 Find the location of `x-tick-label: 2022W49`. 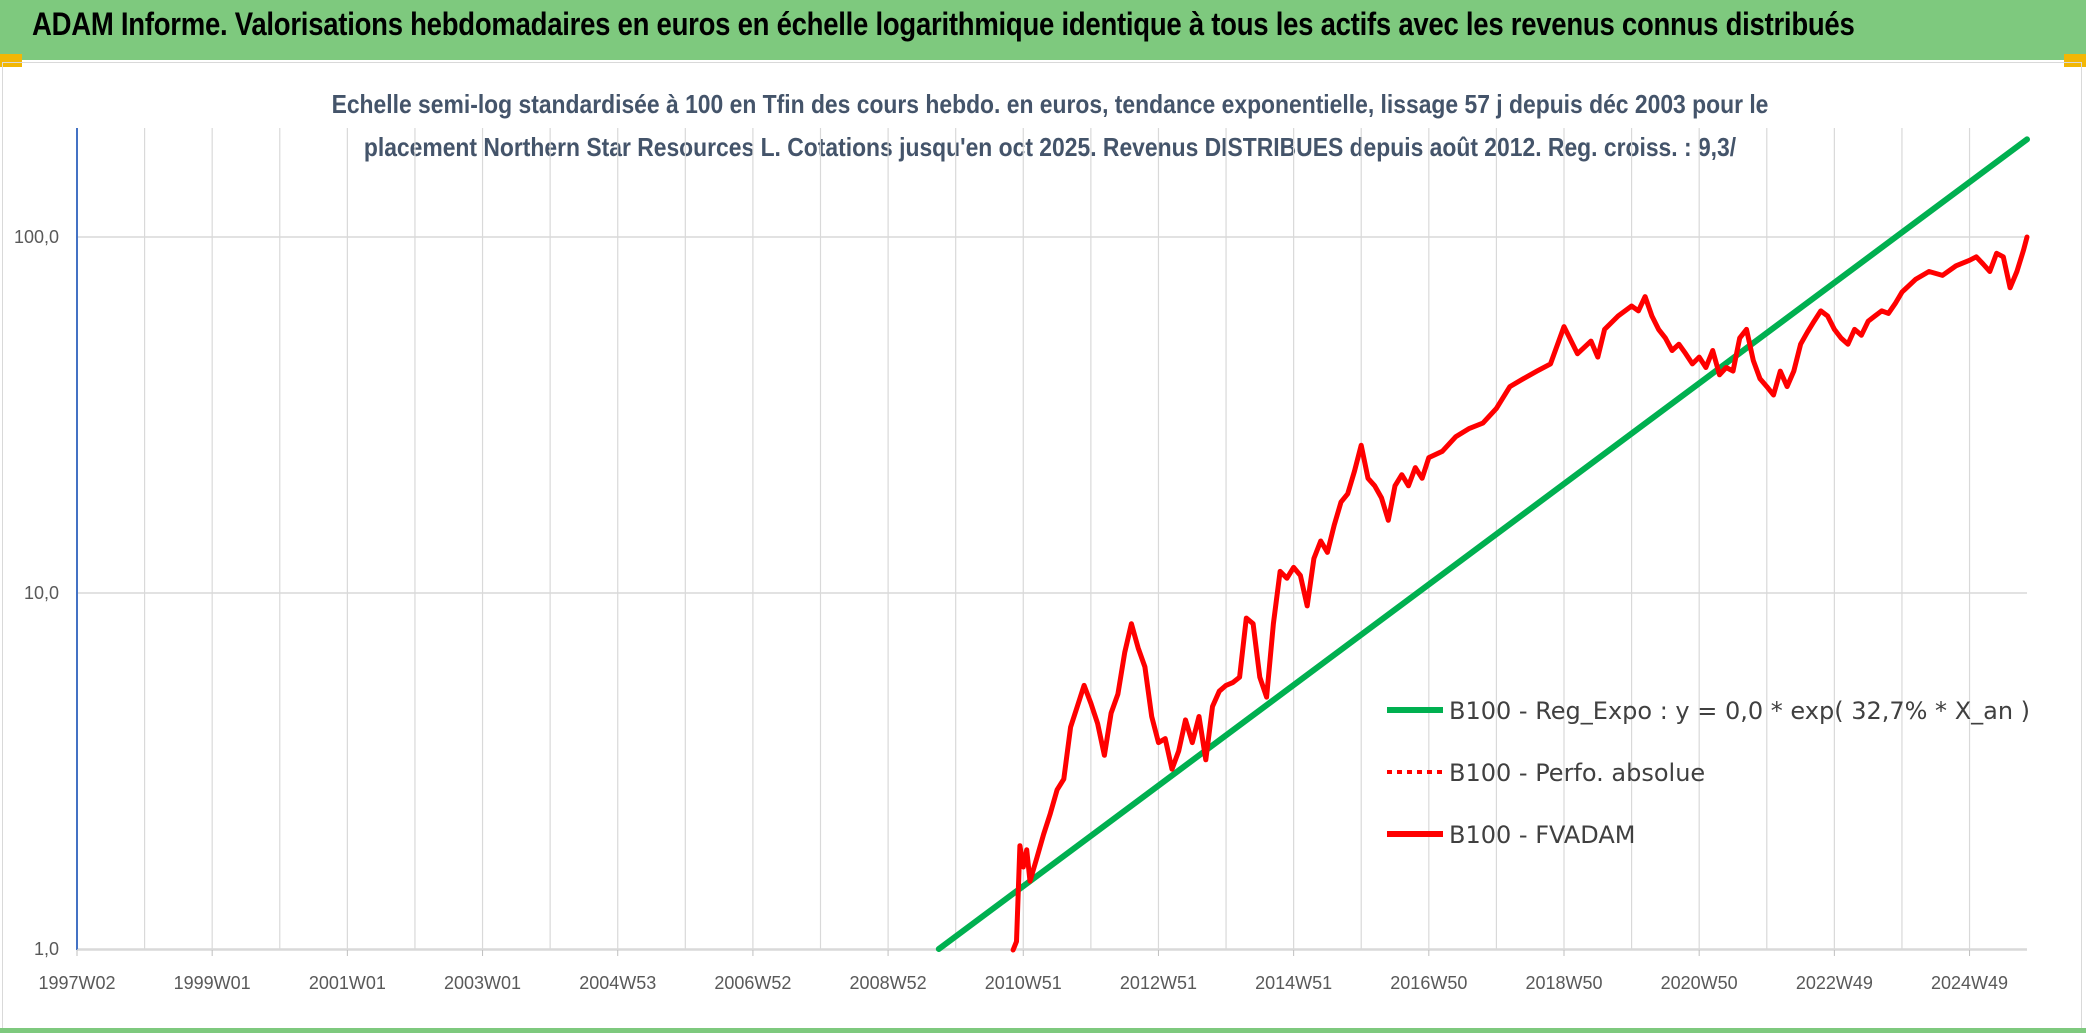

x-tick-label: 2022W49 is located at coordinates (1834, 983).